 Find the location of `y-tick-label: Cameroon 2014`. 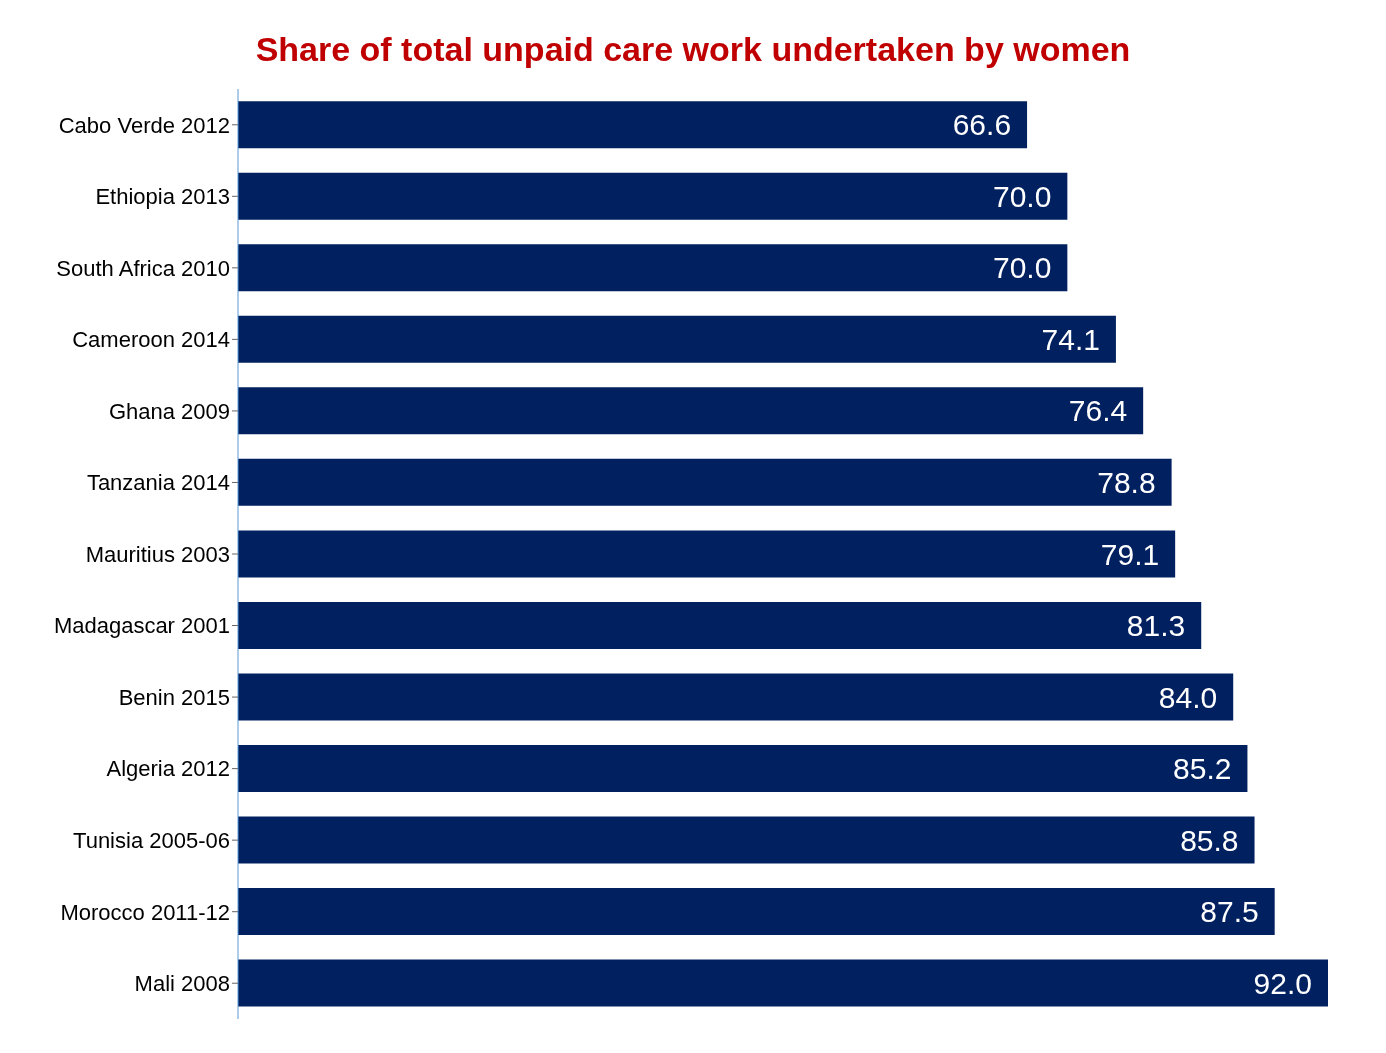

y-tick-label: Cameroon 2014 is located at coordinates (151, 340).